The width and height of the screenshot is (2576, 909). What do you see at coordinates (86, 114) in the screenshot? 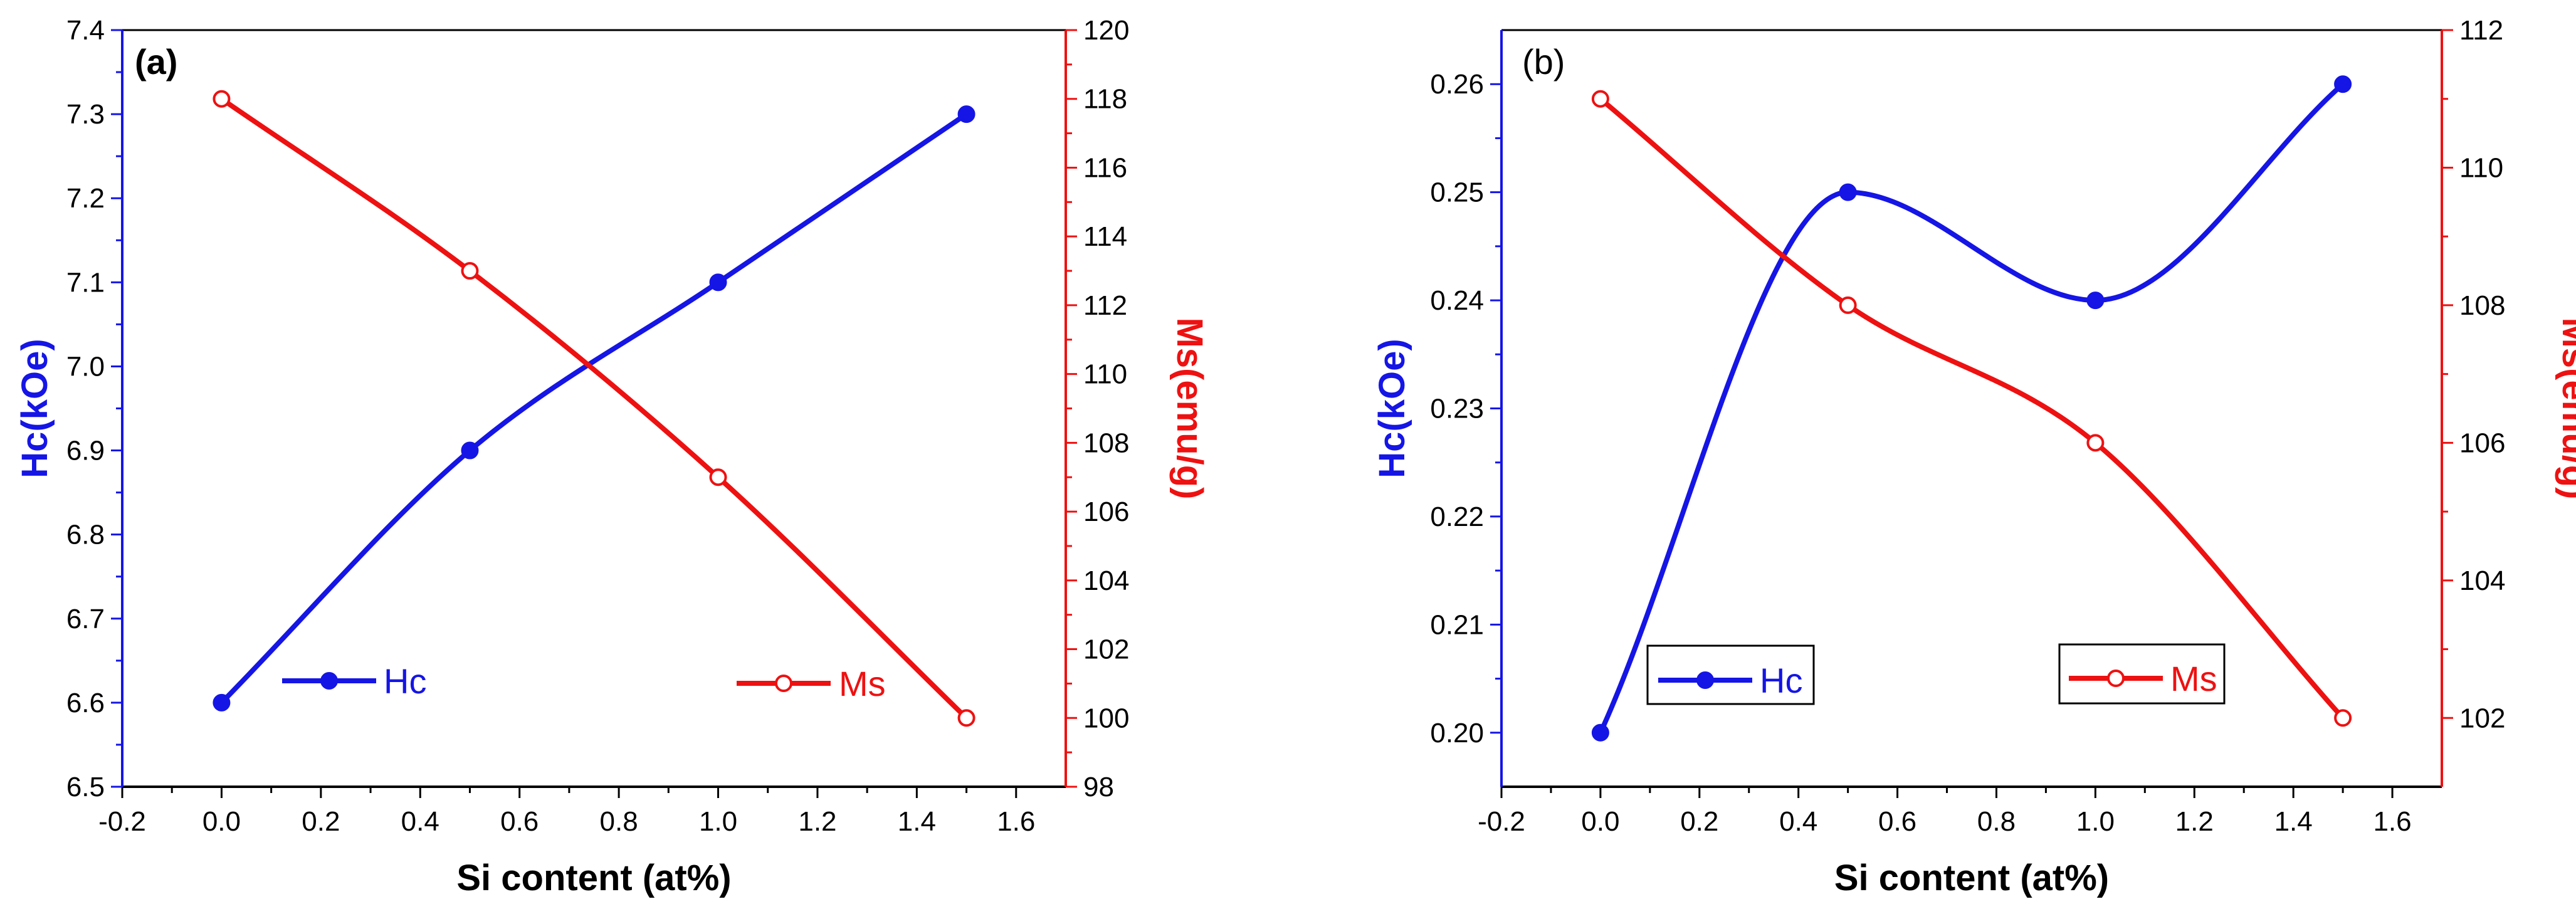
I see `left-y-tick-label: 7.3` at bounding box center [86, 114].